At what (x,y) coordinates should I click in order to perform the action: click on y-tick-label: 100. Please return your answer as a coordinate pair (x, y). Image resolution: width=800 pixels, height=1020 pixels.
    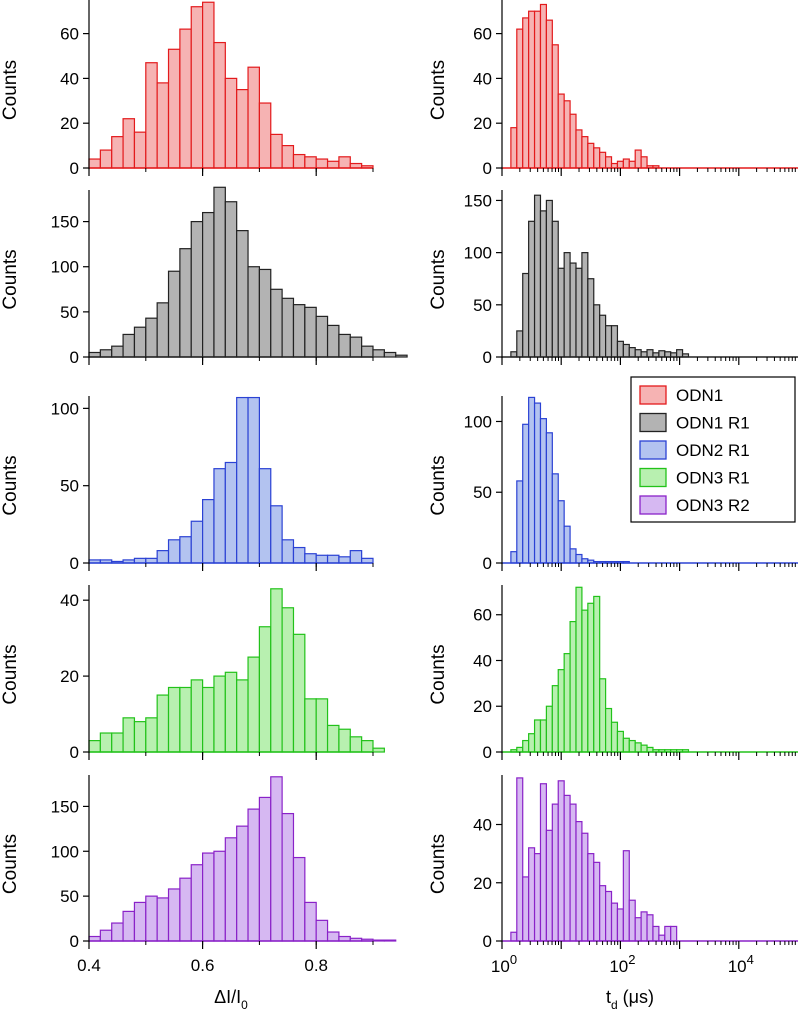
    Looking at the image, I should click on (65, 851).